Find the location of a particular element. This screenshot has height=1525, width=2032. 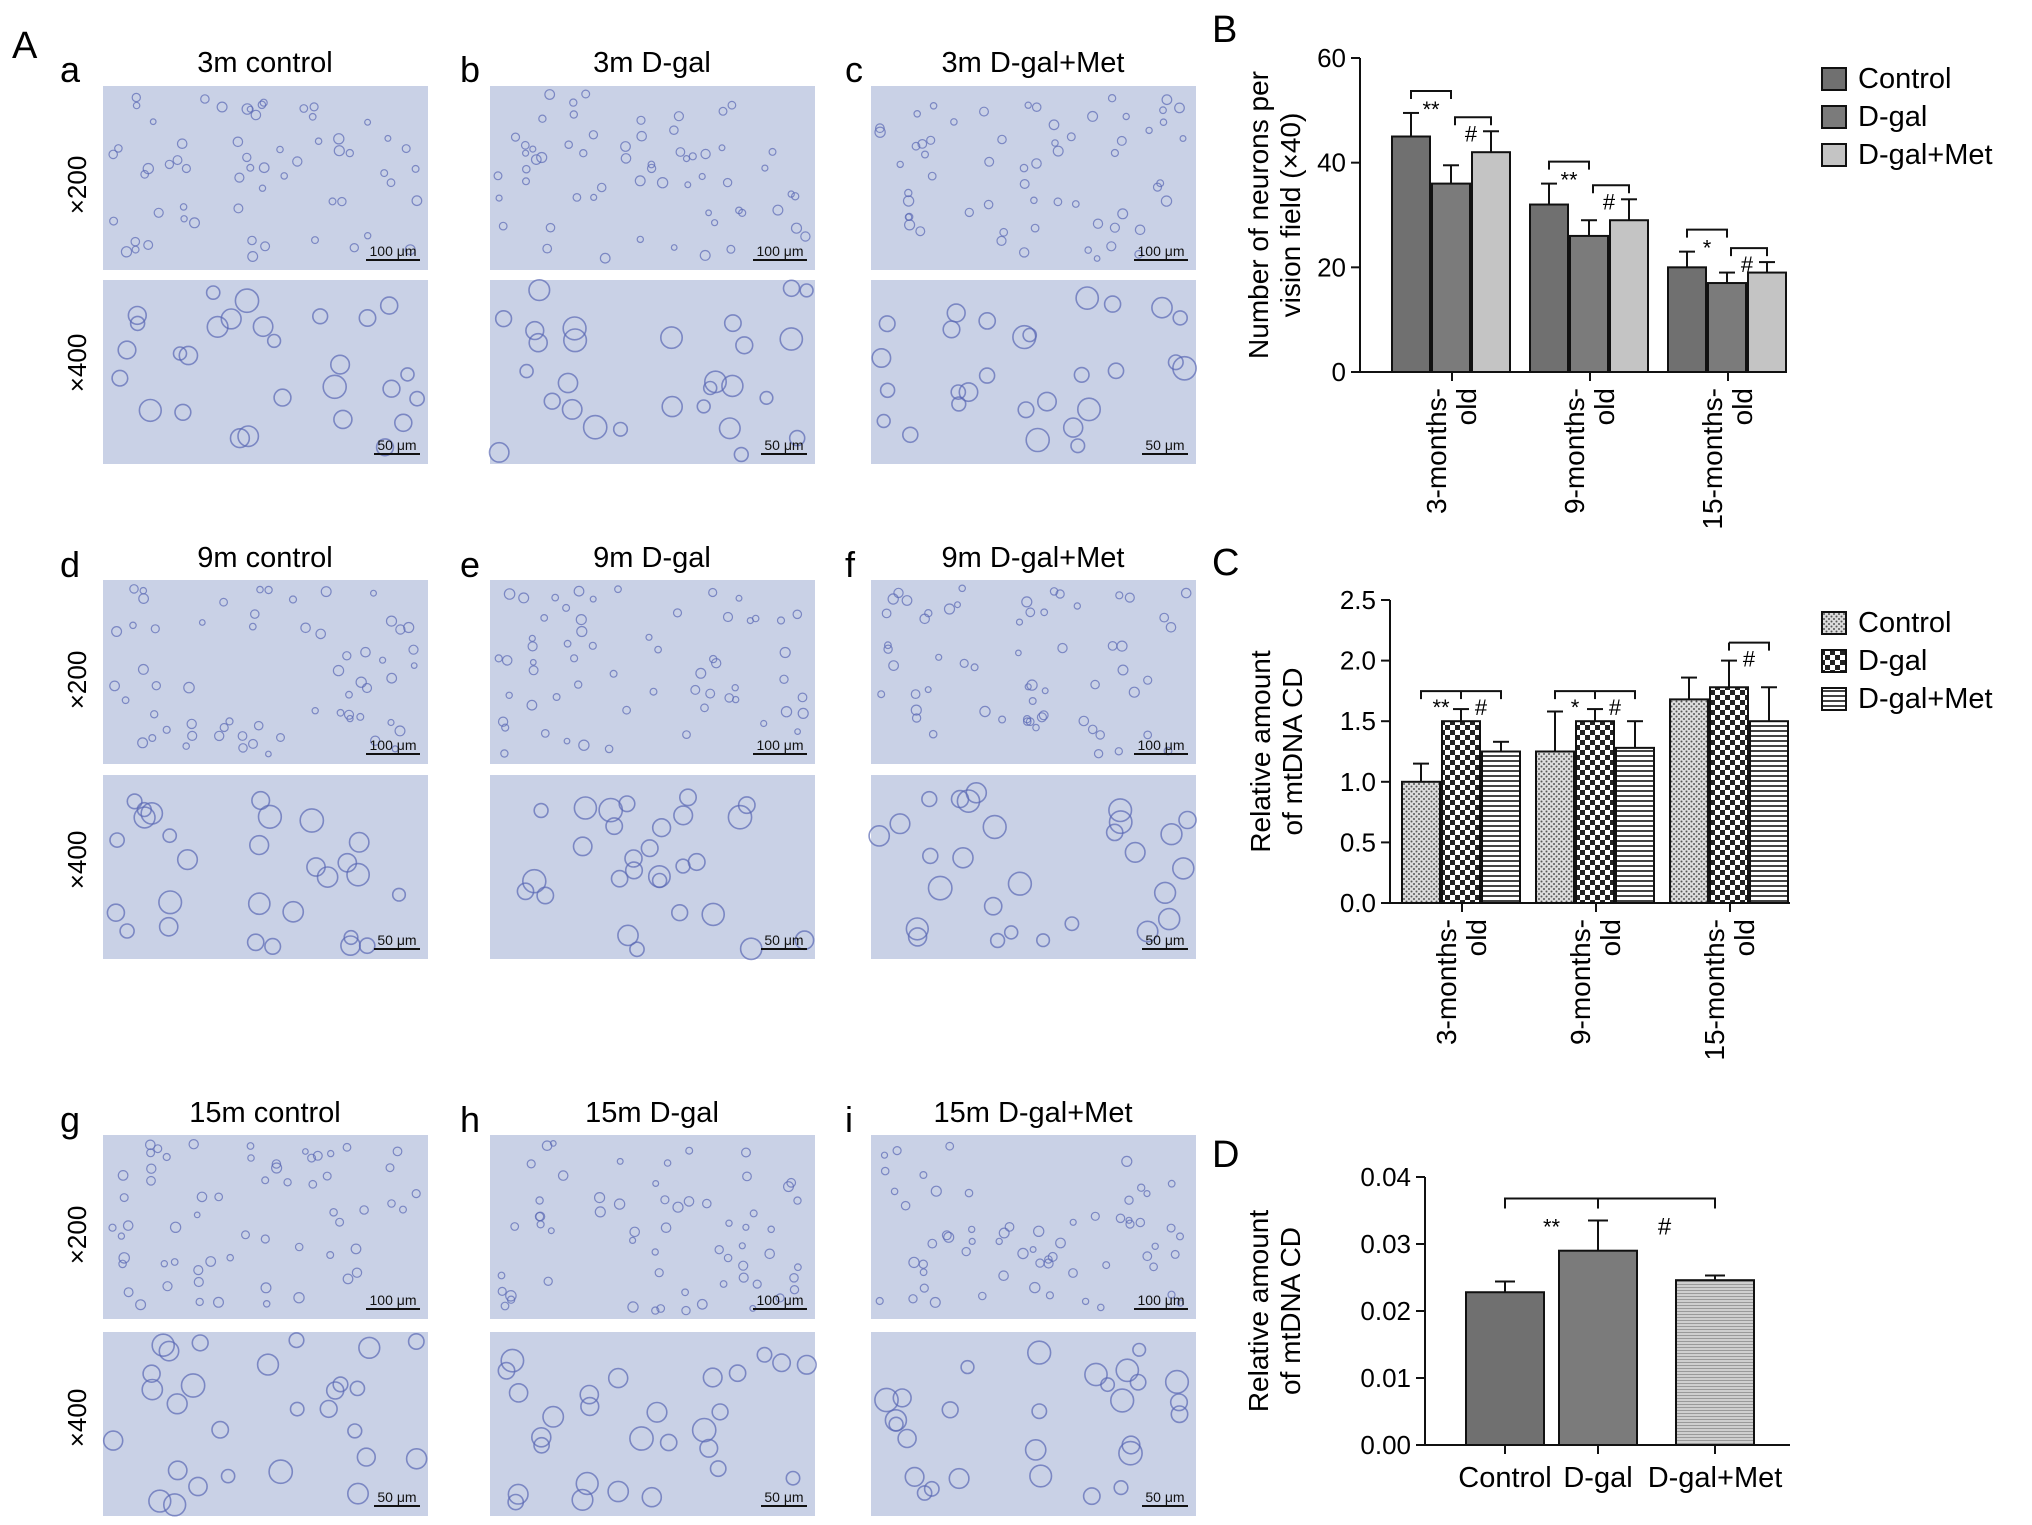

subpanel-title: 3m D-gal is located at coordinates (652, 63).